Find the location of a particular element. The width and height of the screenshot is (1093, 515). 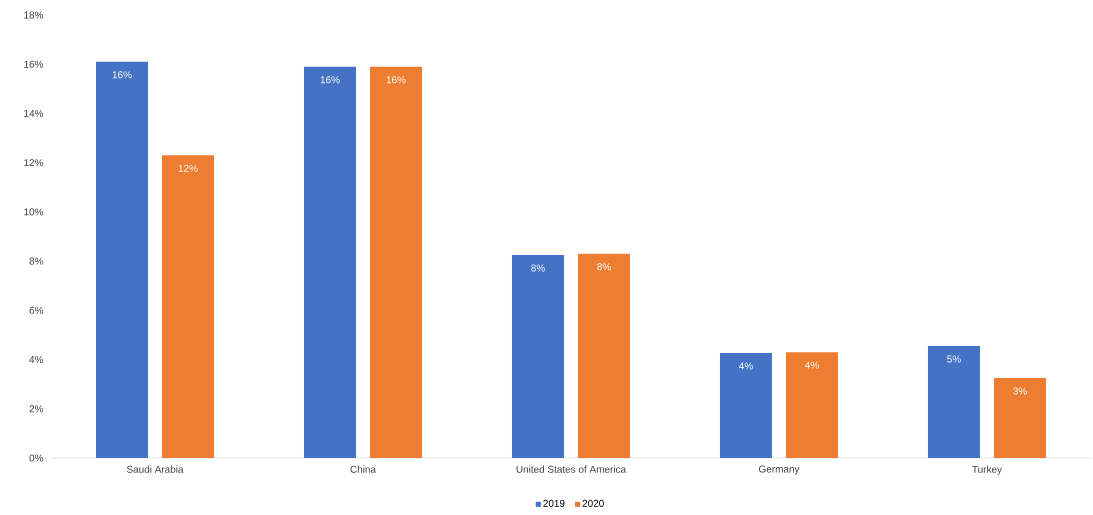

y-tick-label: 16% is located at coordinates (34, 64).